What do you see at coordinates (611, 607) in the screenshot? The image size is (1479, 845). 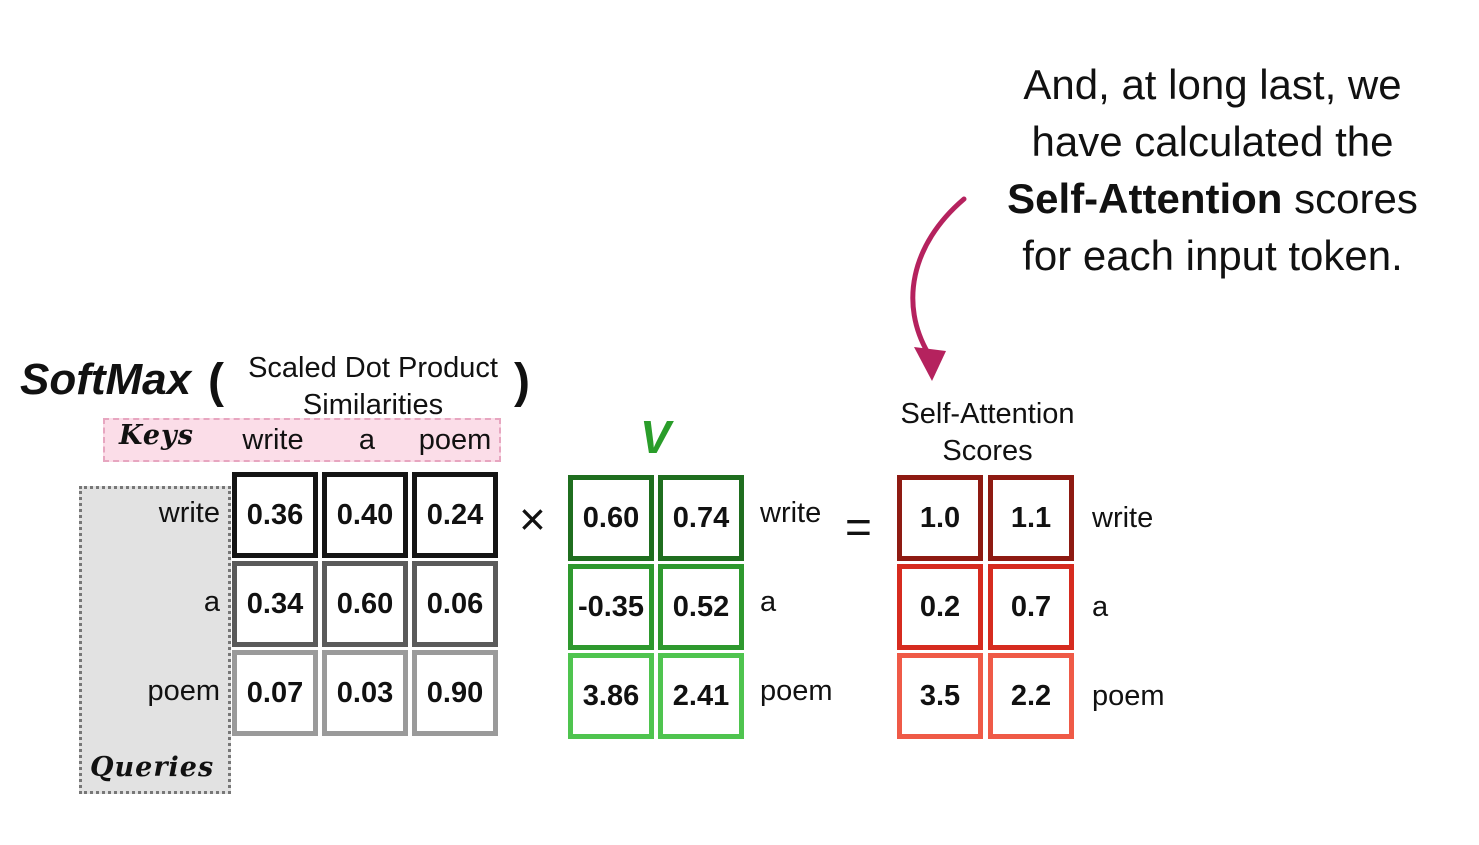 I see `value-cell: -0.35` at bounding box center [611, 607].